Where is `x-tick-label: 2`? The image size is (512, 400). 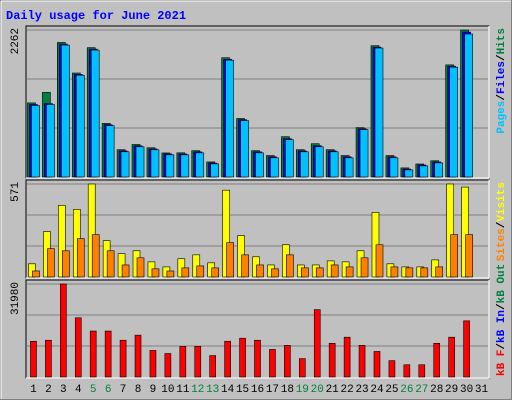
x-tick-label: 2 is located at coordinates (48, 390).